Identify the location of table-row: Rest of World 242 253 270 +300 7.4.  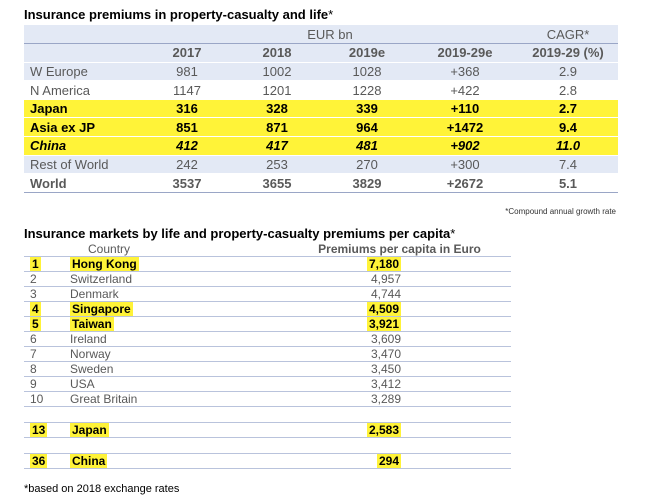
(321, 165).